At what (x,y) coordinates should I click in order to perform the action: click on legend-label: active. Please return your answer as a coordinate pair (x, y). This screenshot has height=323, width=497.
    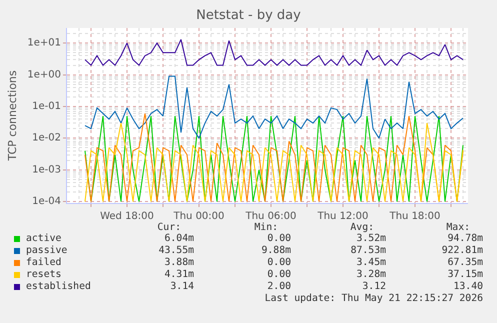
    Looking at the image, I should click on (44, 239).